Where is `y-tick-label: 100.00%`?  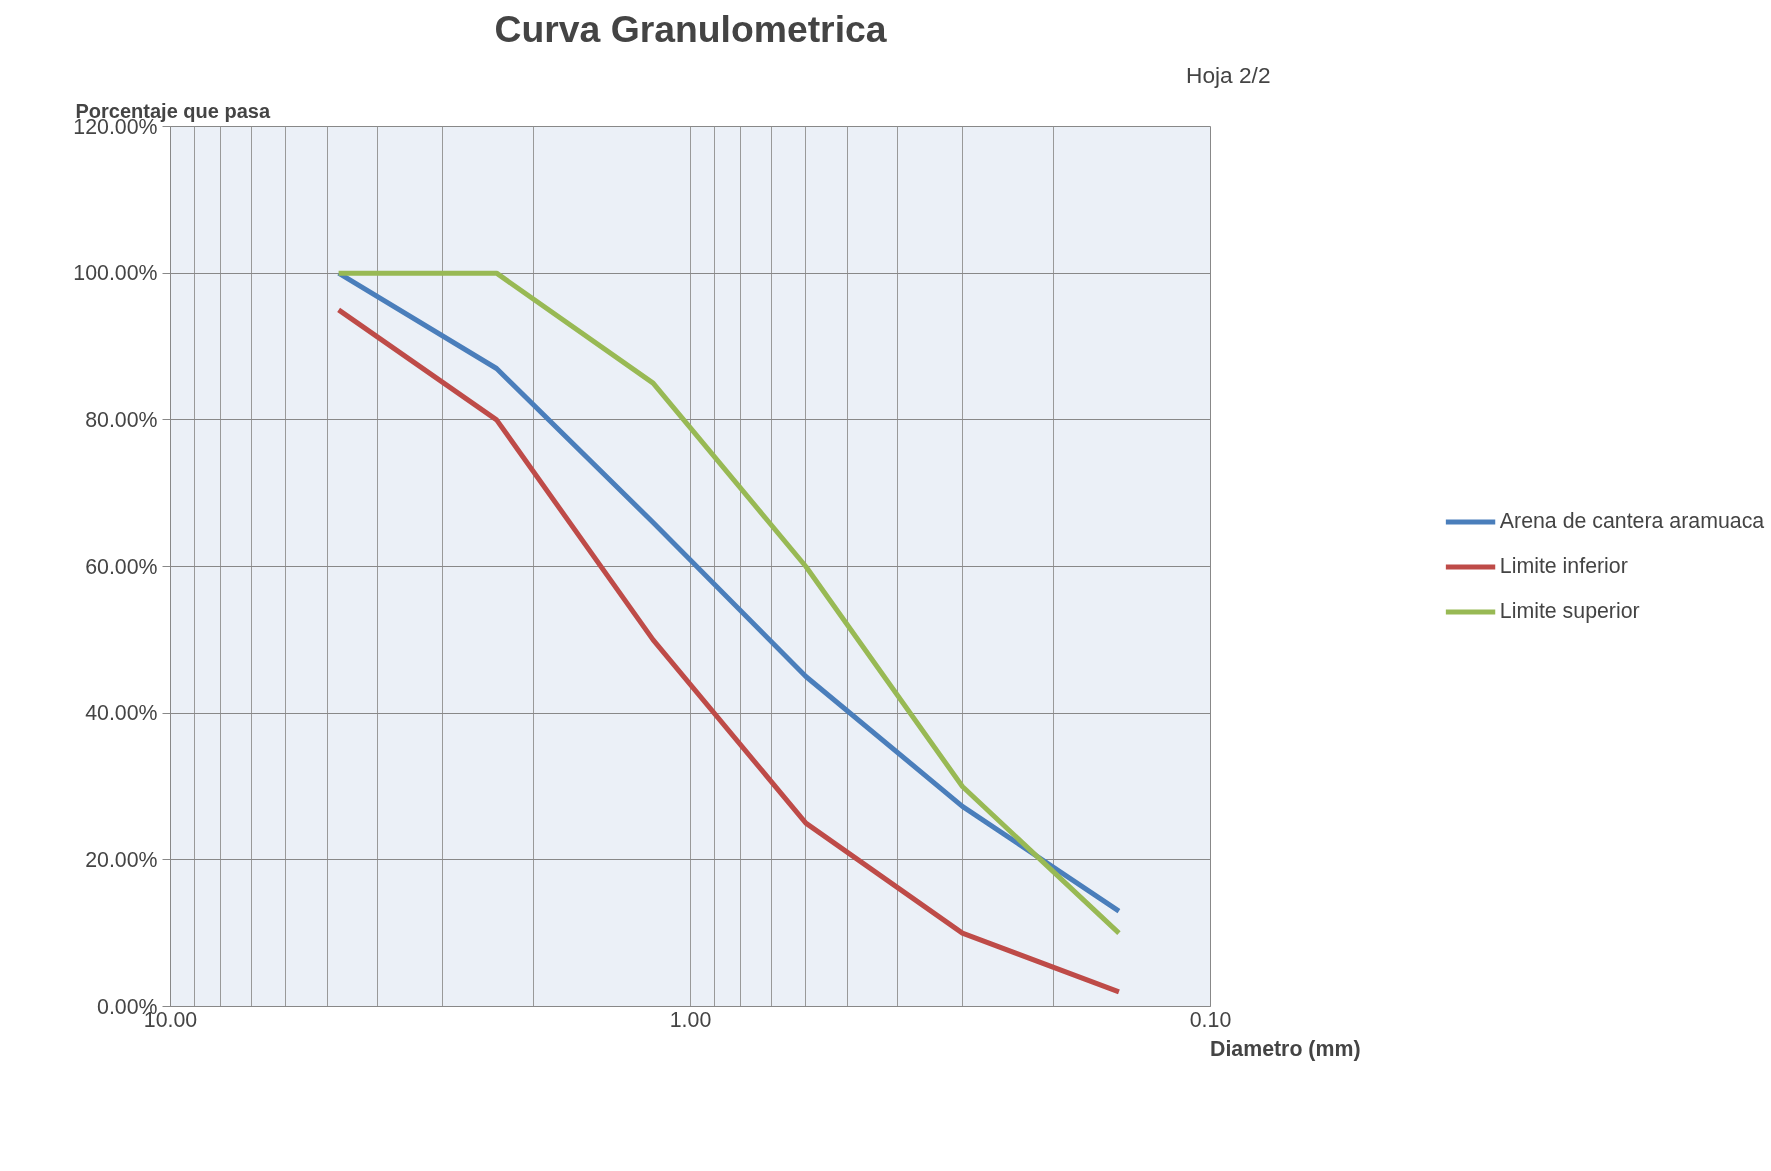 y-tick-label: 100.00% is located at coordinates (115, 273).